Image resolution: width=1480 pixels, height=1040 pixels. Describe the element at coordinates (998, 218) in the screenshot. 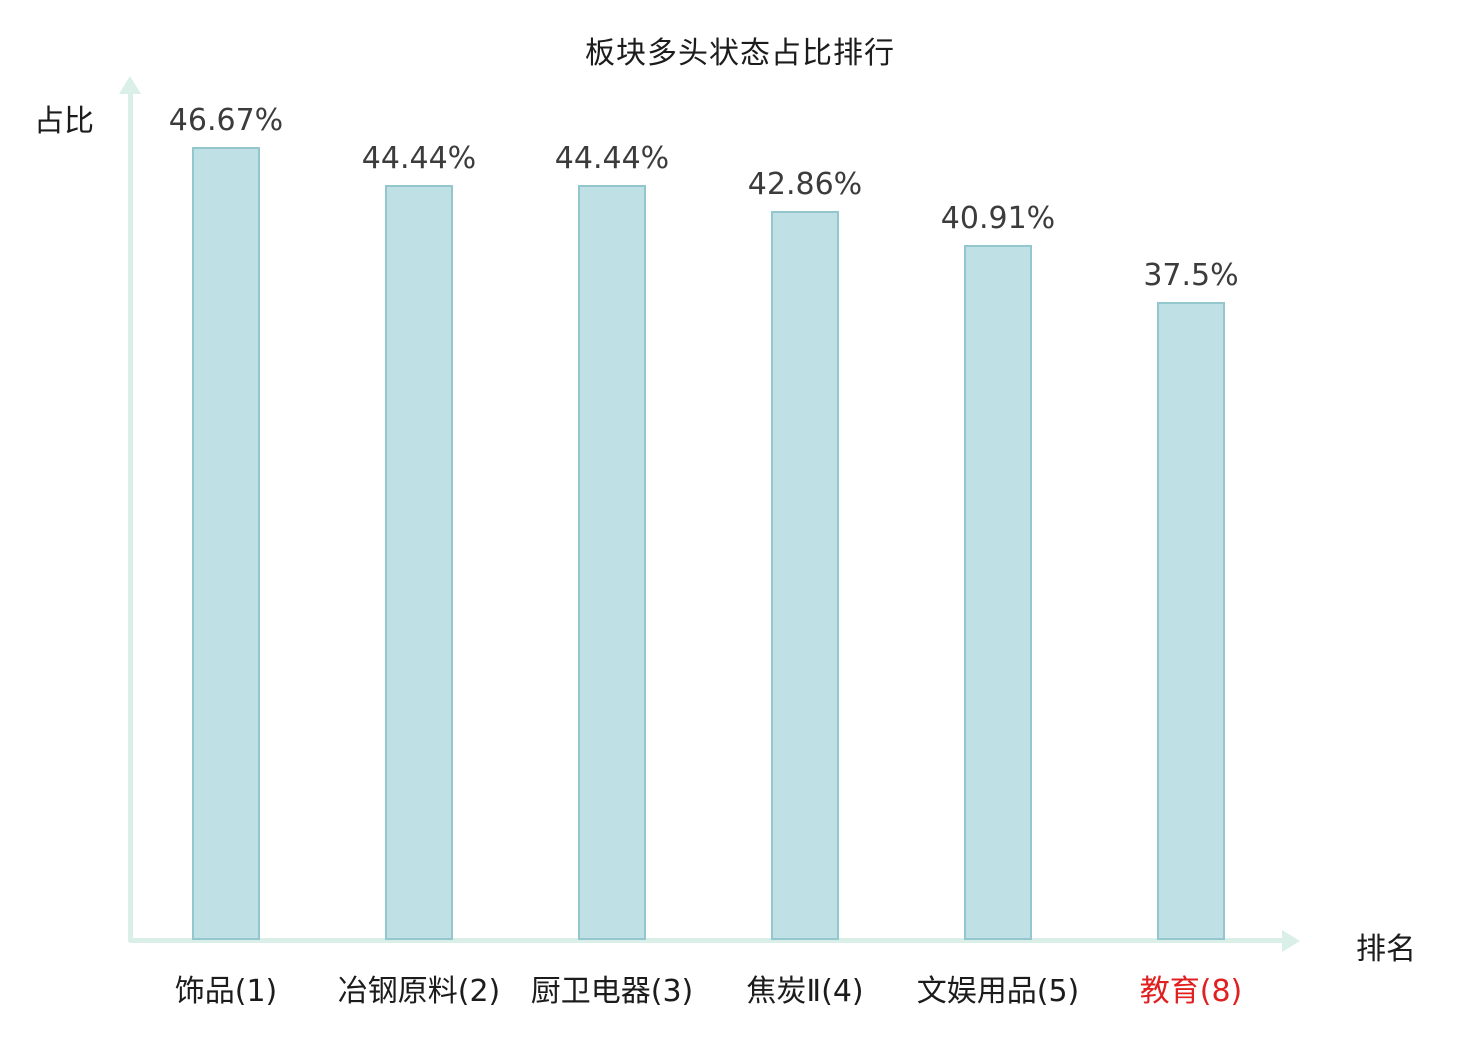

I see `bar-value-label: 40.91%` at that location.